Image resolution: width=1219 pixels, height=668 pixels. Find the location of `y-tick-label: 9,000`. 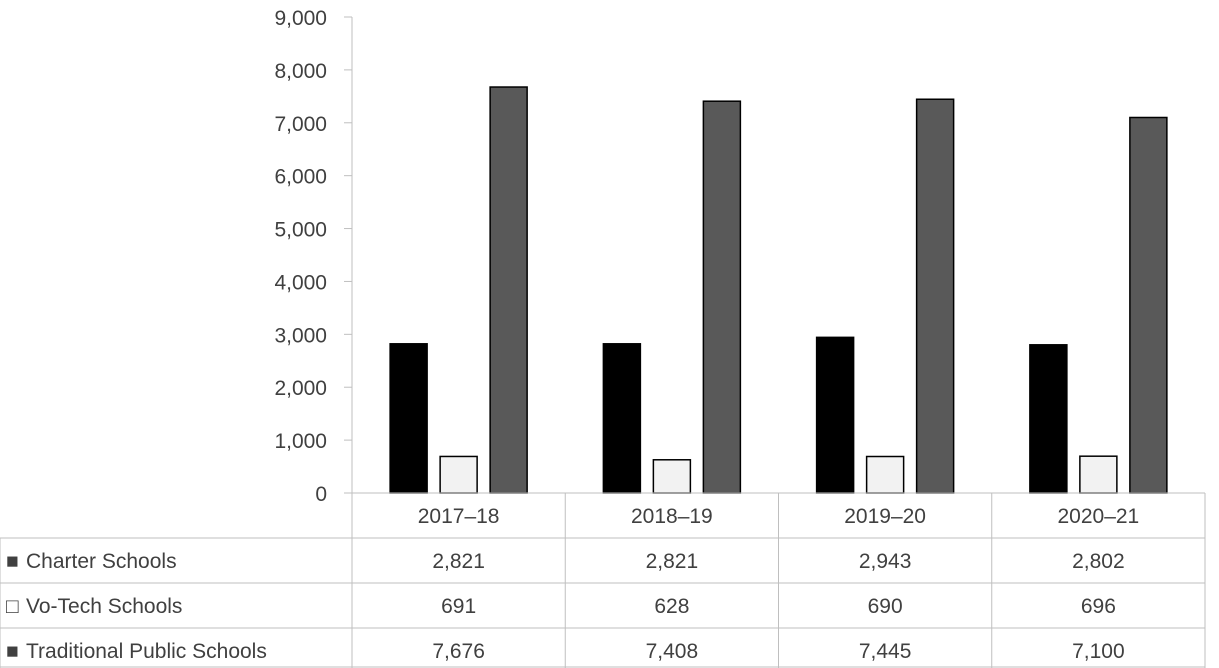

y-tick-label: 9,000 is located at coordinates (300, 18).